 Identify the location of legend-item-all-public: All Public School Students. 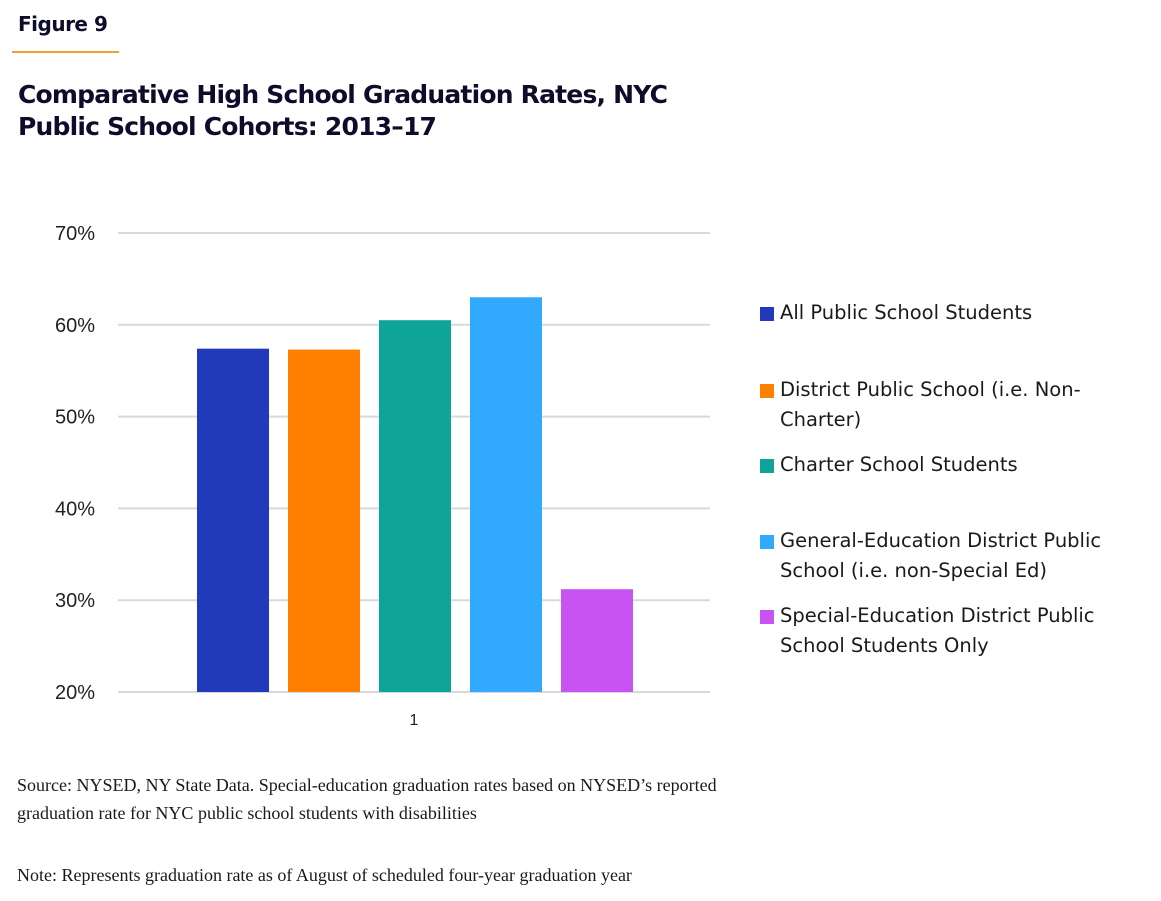
(960, 313).